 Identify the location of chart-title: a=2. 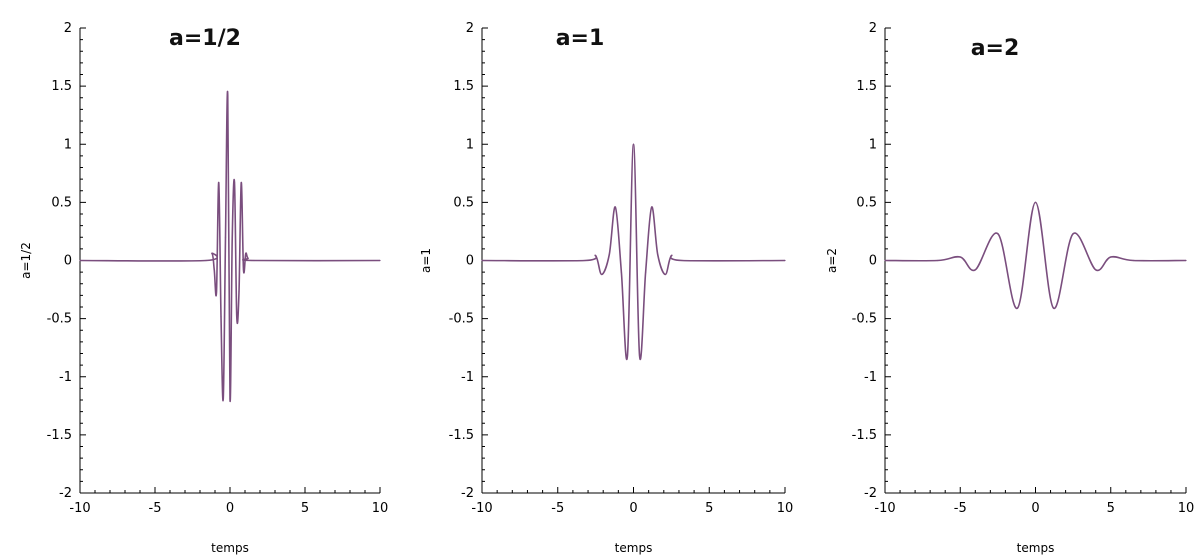
(995, 48).